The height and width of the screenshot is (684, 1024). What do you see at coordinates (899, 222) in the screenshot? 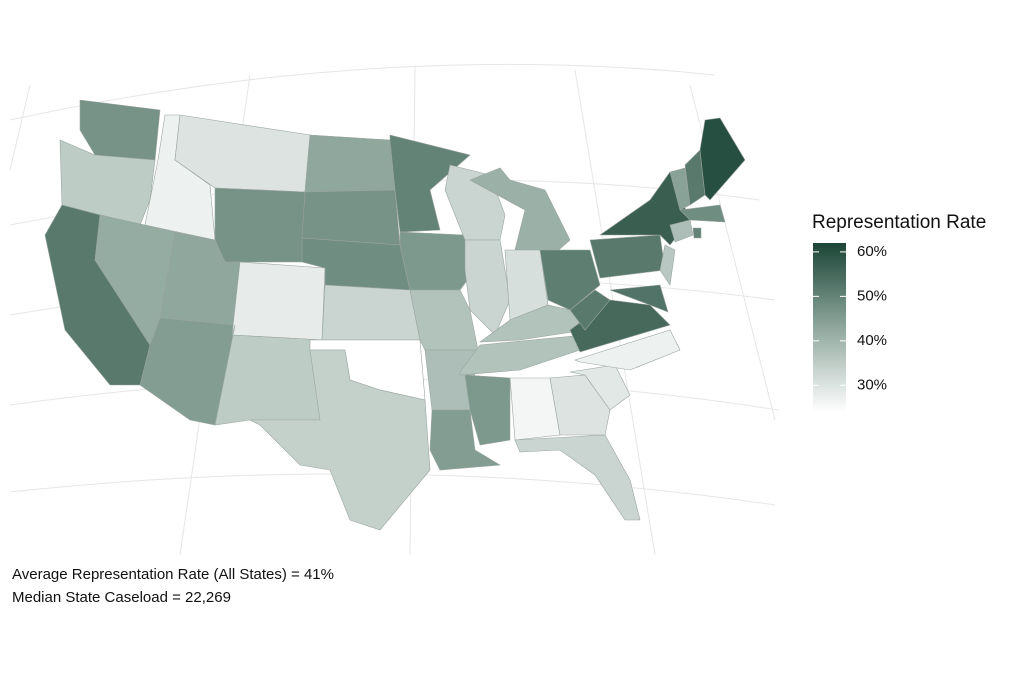
I see `legend-title: Representation Rate` at bounding box center [899, 222].